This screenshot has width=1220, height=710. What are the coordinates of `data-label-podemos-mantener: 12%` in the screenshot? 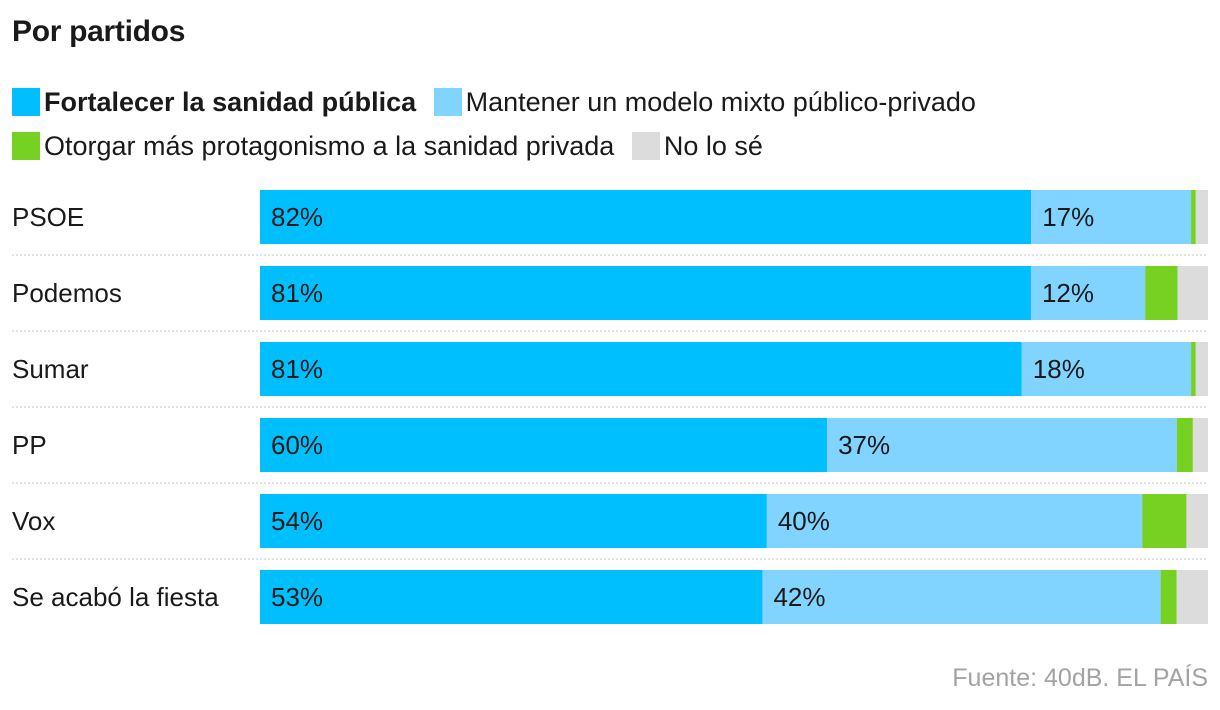 It's located at (1068, 293).